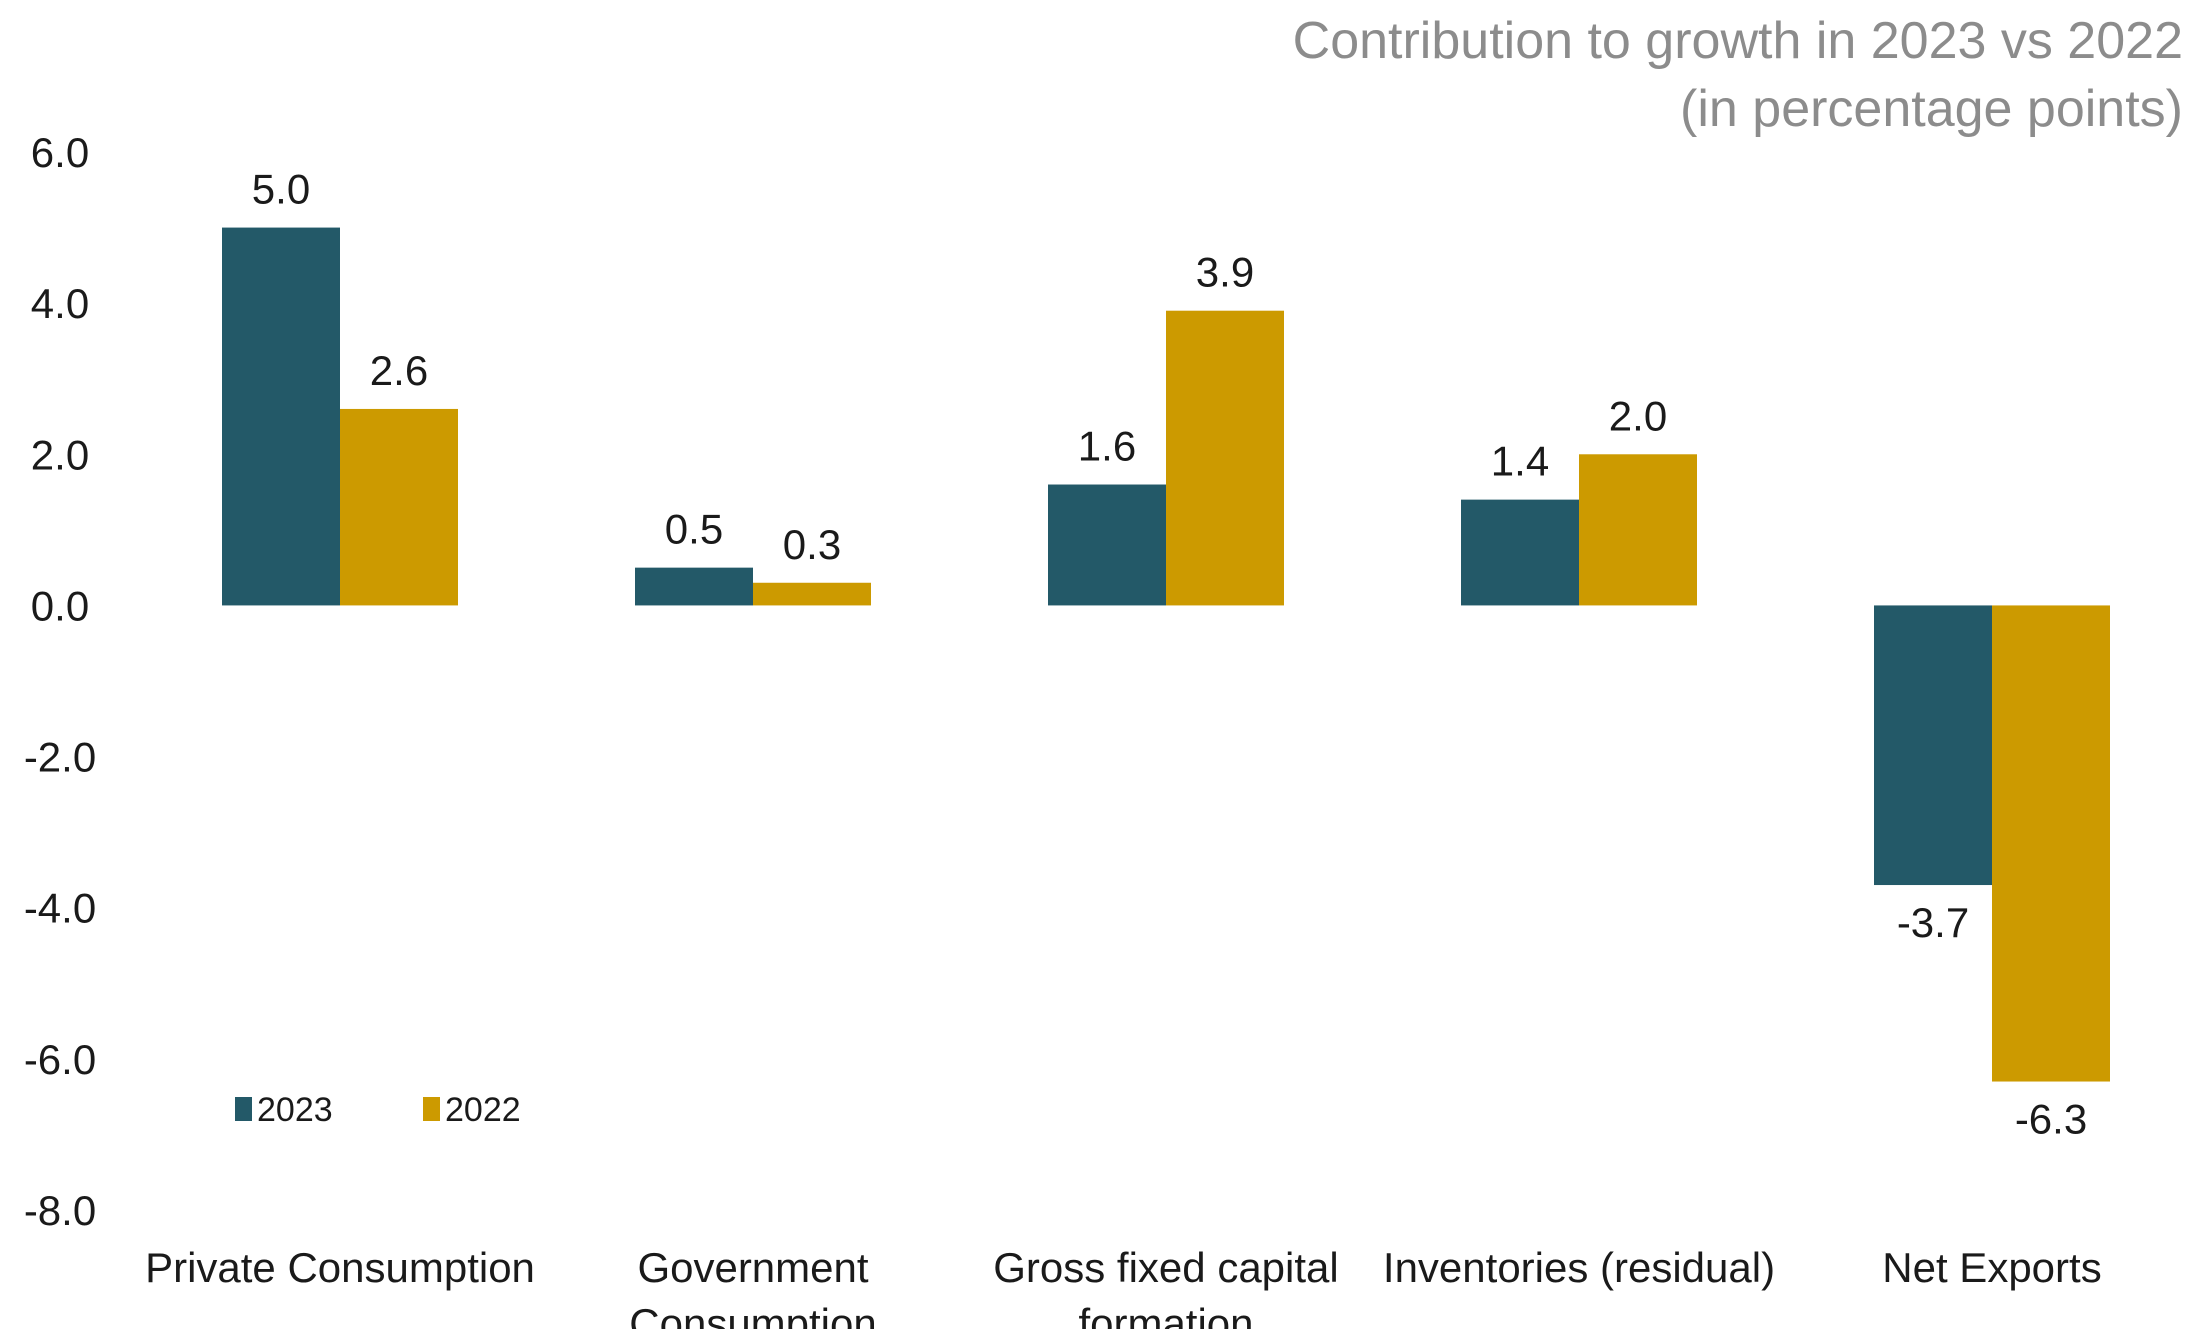 Image resolution: width=2203 pixels, height=1329 pixels. Describe the element at coordinates (60, 152) in the screenshot. I see `y-tick-label: 6.0` at that location.